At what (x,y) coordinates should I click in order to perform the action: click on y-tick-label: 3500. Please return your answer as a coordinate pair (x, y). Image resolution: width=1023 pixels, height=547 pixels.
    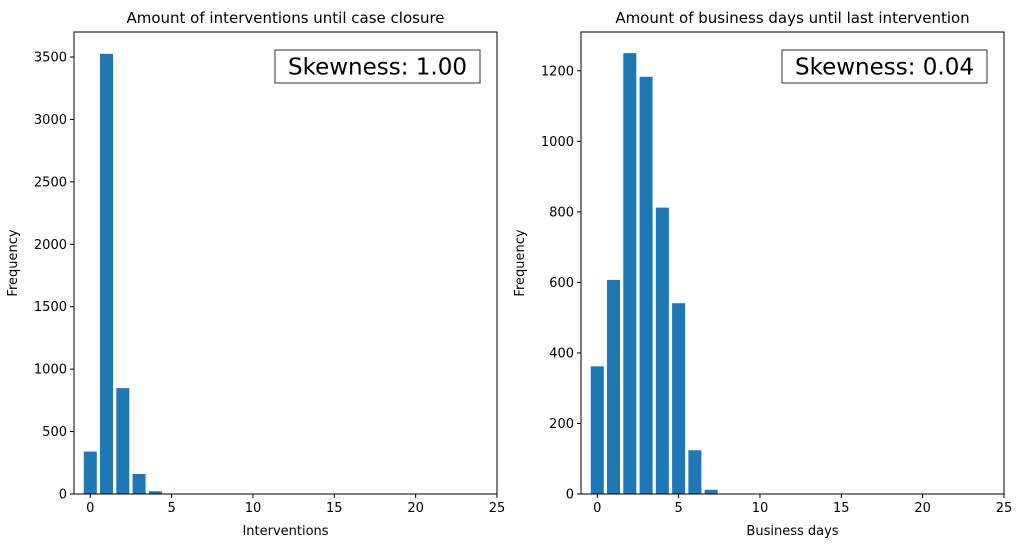
    Looking at the image, I should click on (50, 57).